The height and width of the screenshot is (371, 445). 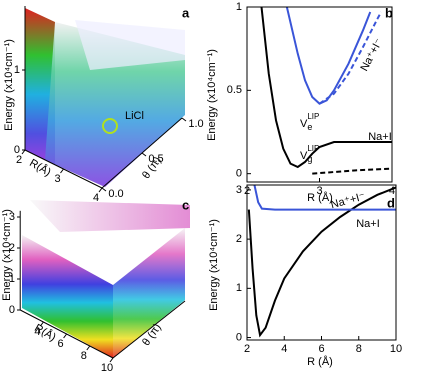 I want to click on panel-label: b, so click(x=389, y=12).